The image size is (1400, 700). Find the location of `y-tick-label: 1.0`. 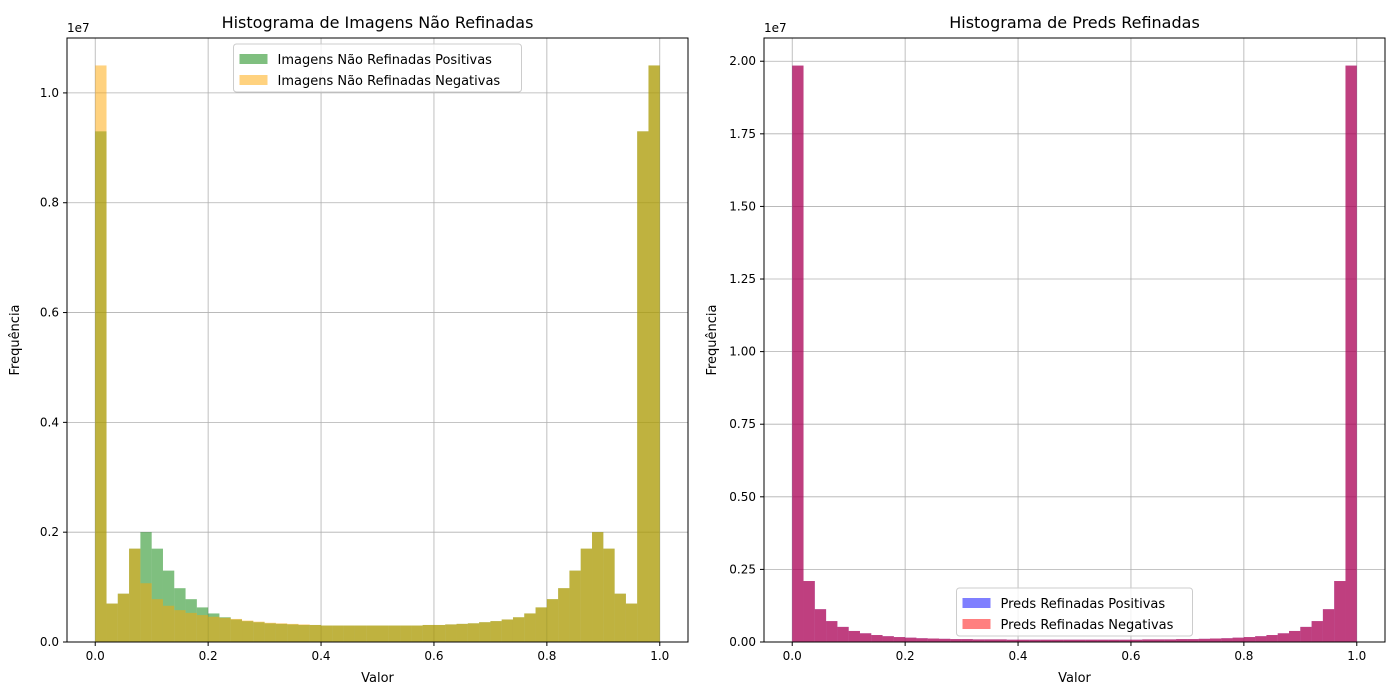

y-tick-label: 1.0 is located at coordinates (49, 93).